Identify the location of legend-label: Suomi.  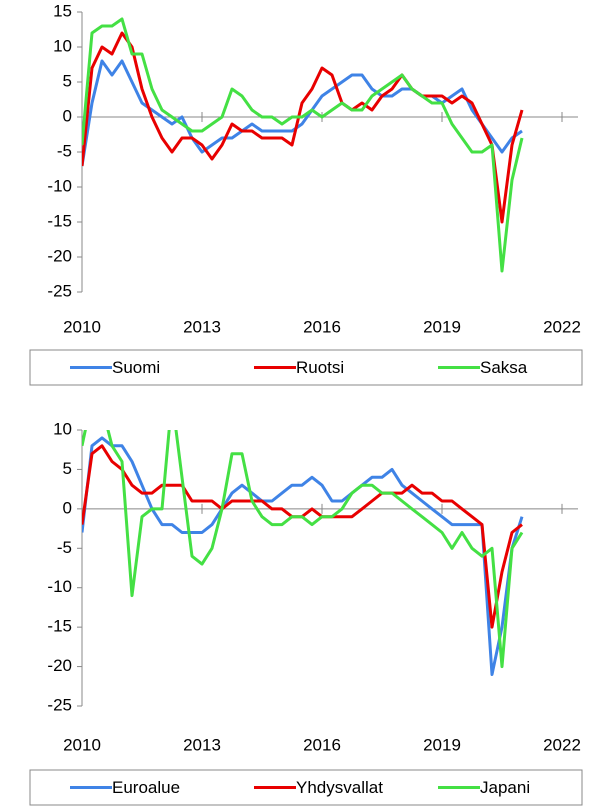
(136, 367).